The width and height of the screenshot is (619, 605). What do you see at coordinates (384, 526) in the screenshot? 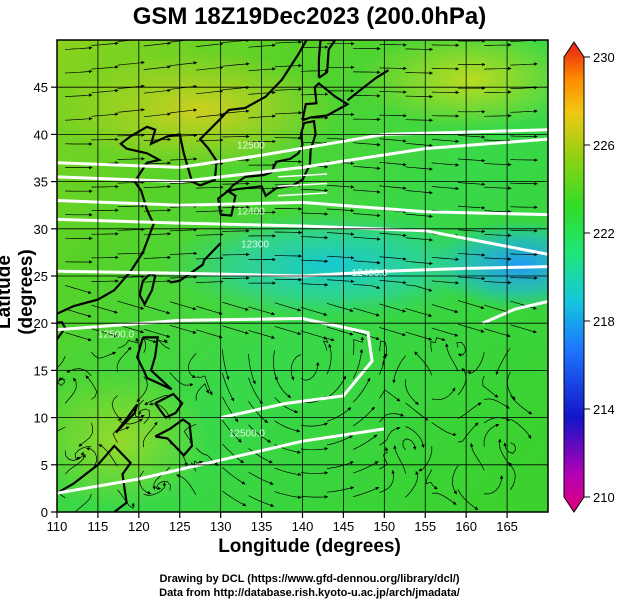
I see `x-tick-label: 150` at bounding box center [384, 526].